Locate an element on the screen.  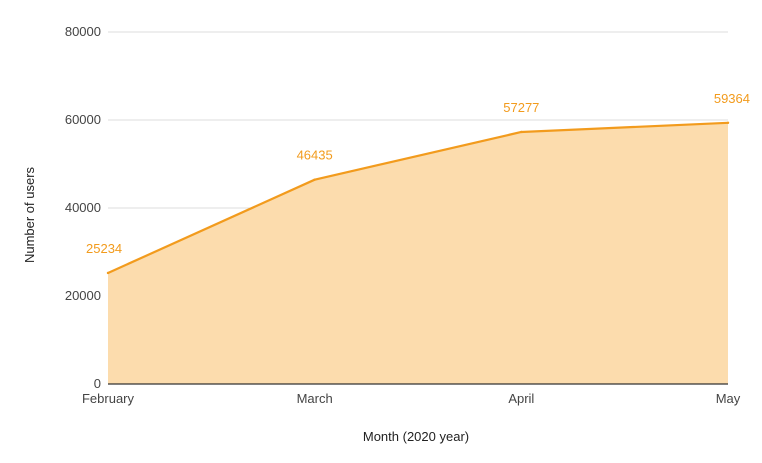
x-axis-title: Month (2020 year) is located at coordinates (416, 436).